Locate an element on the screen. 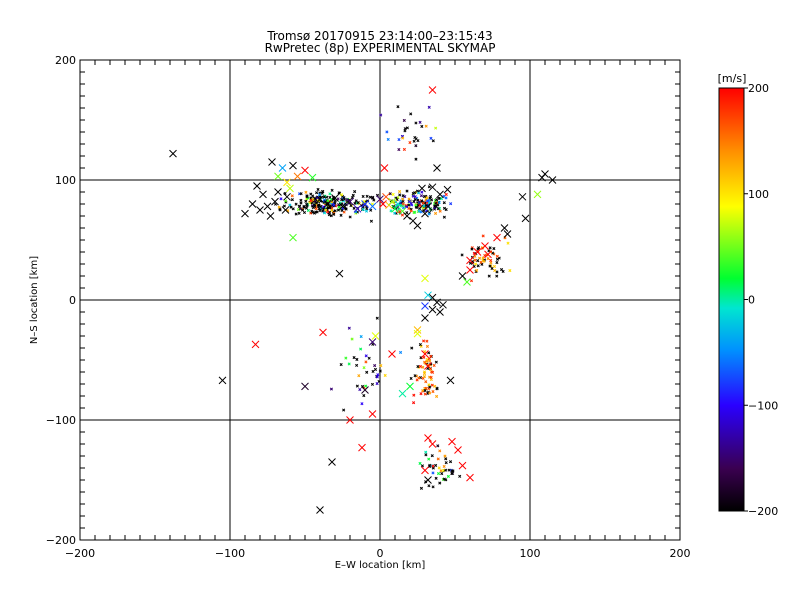  colorbar-tick-label: −200 is located at coordinates (763, 511).